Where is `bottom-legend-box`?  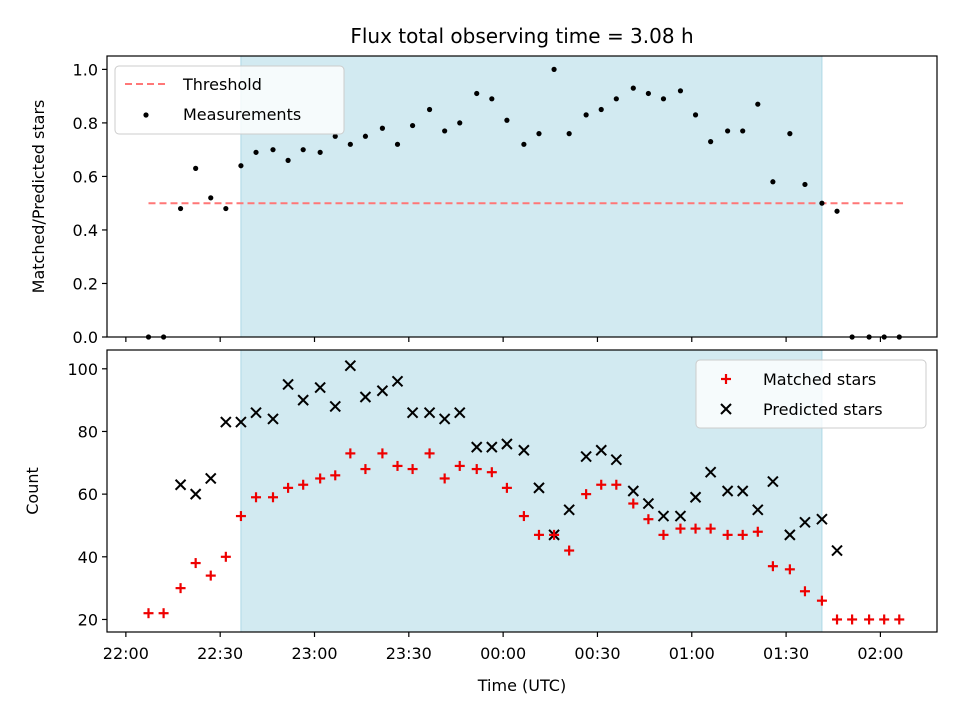 bottom-legend-box is located at coordinates (811, 394).